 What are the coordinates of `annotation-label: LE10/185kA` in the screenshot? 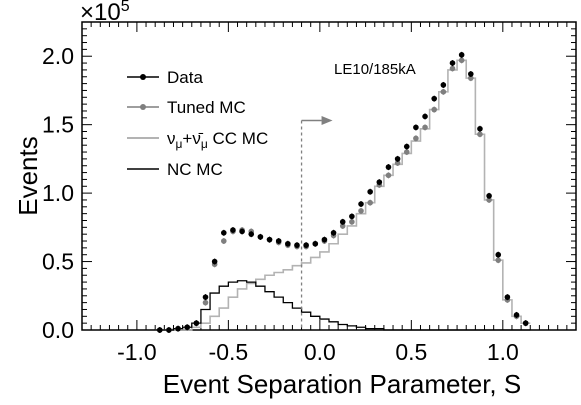 It's located at (375, 69).